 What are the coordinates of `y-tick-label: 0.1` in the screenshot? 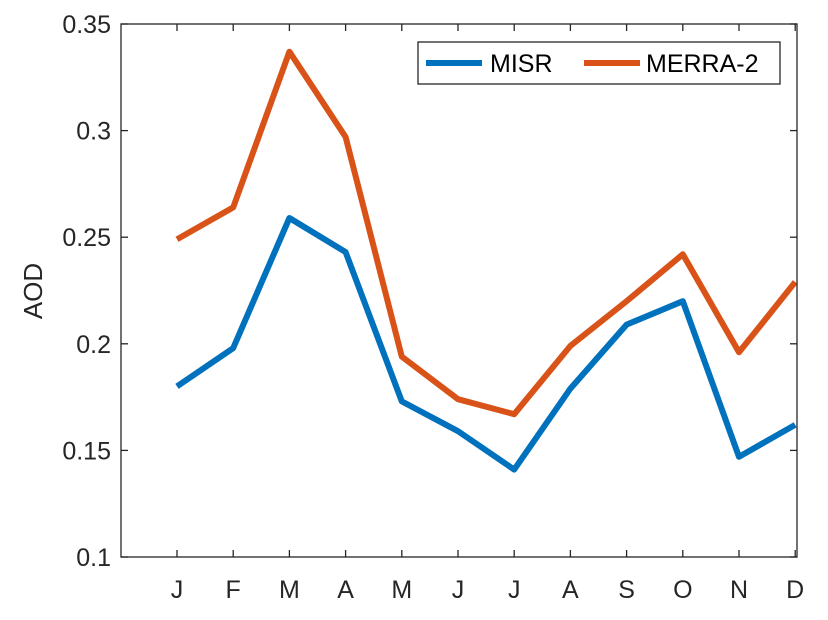 It's located at (93, 558).